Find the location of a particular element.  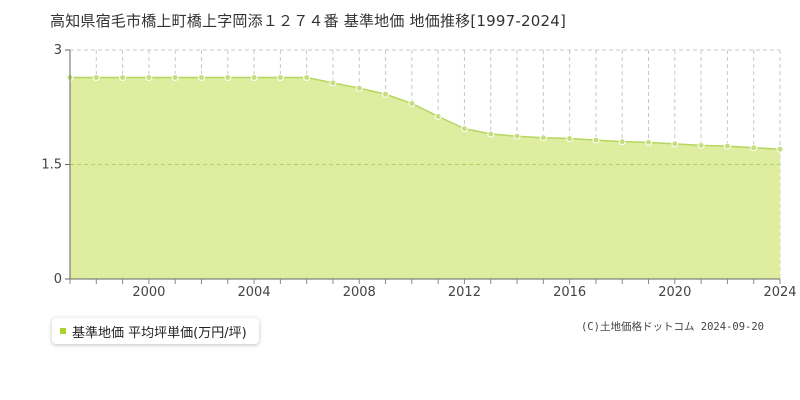

x-tick-label: 2008 is located at coordinates (359, 292).